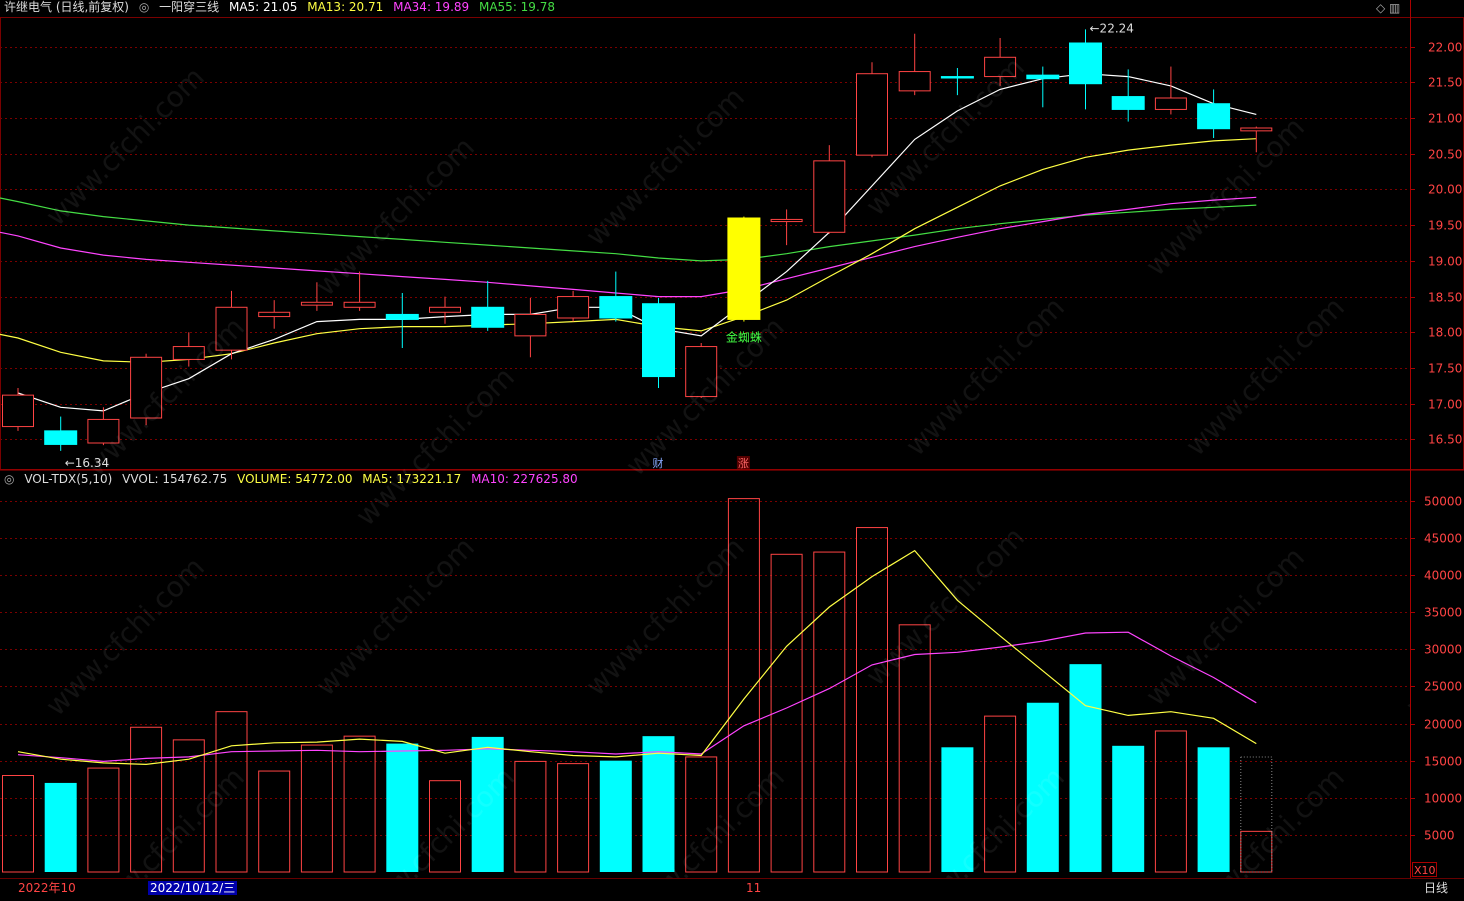  Describe the element at coordinates (628, 229) in the screenshot. I see `ma55-line` at that location.